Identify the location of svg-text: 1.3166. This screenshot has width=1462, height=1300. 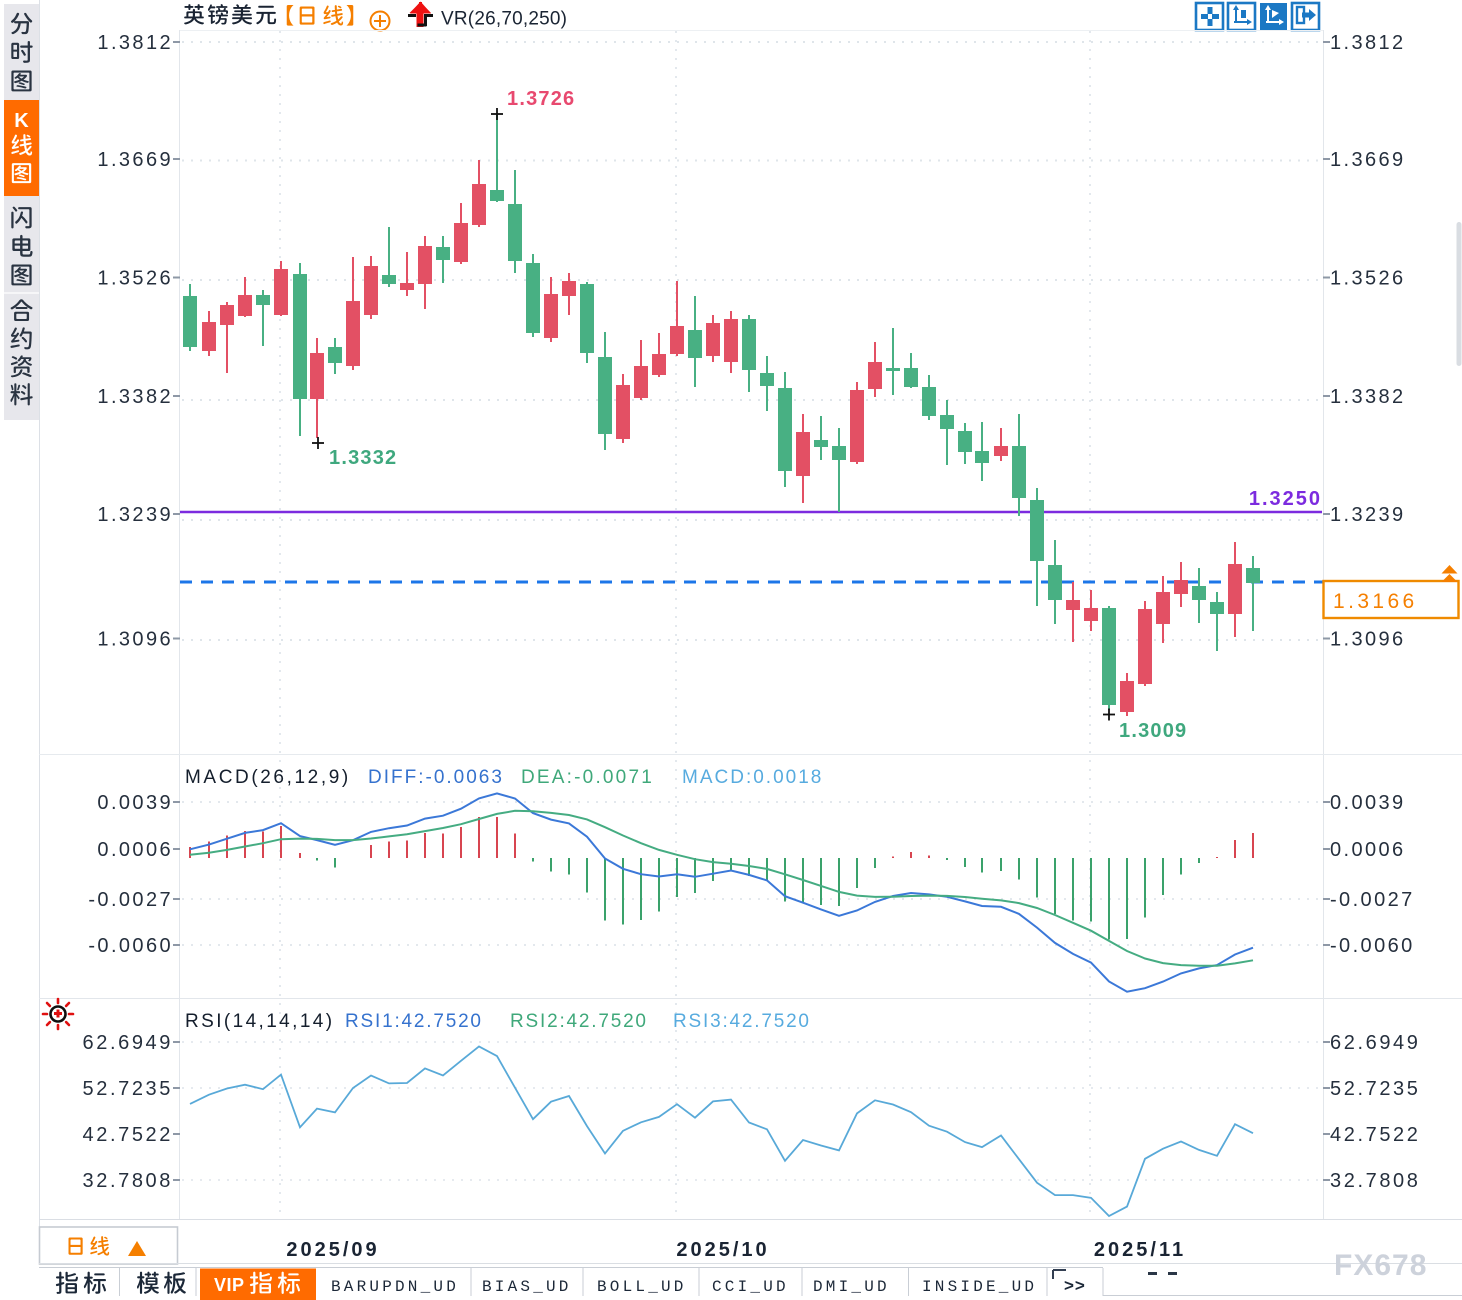
(1375, 601).